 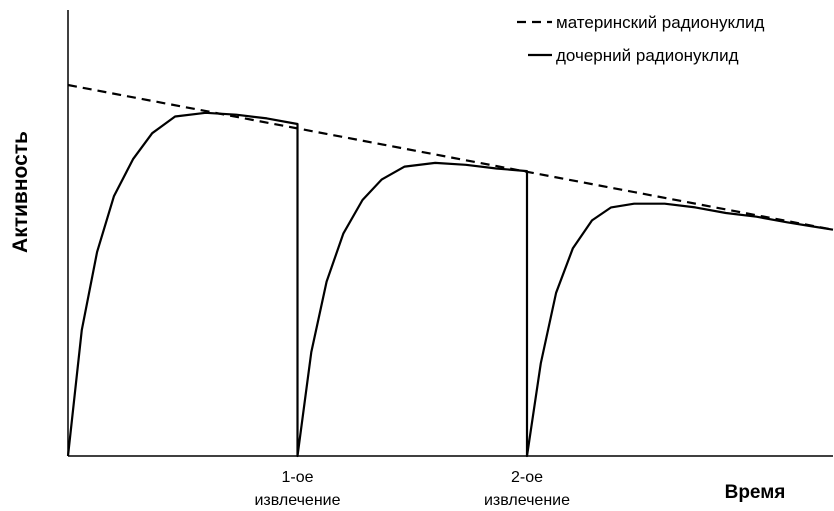 What do you see at coordinates (527, 500) in the screenshot?
I see `x-tick-label-2-line2: извлечение` at bounding box center [527, 500].